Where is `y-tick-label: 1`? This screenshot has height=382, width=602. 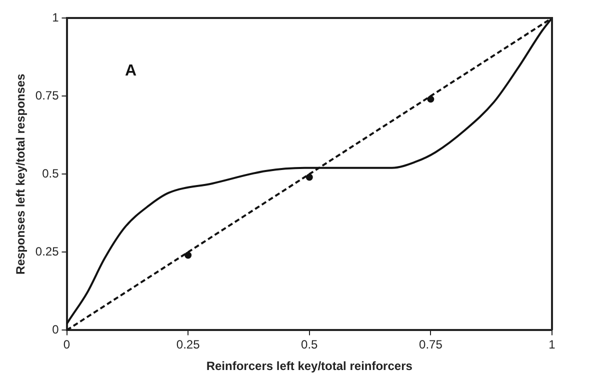 y-tick-label: 1 is located at coordinates (56, 17).